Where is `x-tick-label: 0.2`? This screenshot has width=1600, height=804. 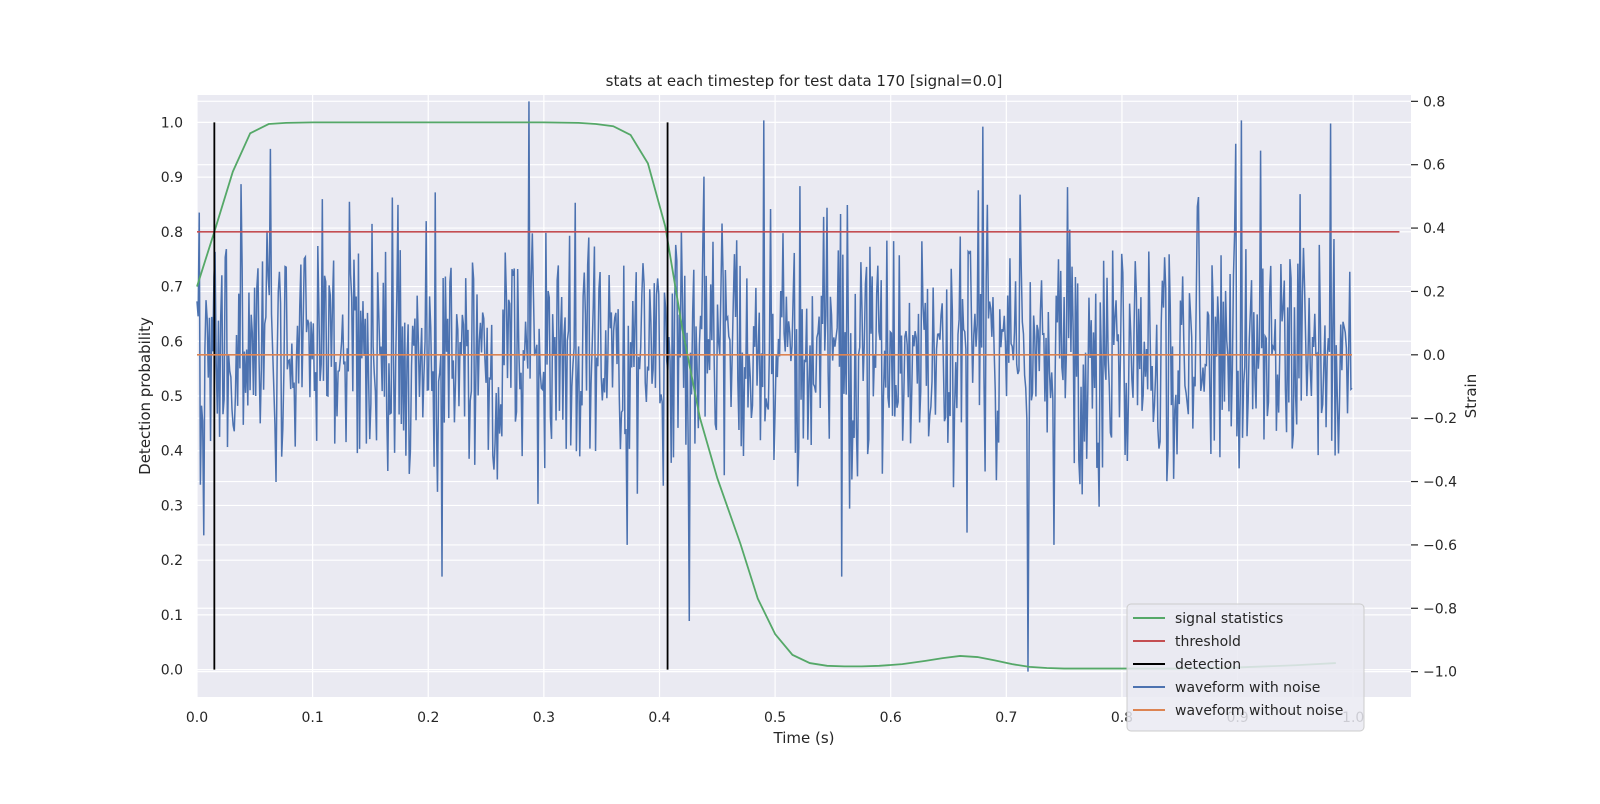
x-tick-label: 0.2 is located at coordinates (428, 718).